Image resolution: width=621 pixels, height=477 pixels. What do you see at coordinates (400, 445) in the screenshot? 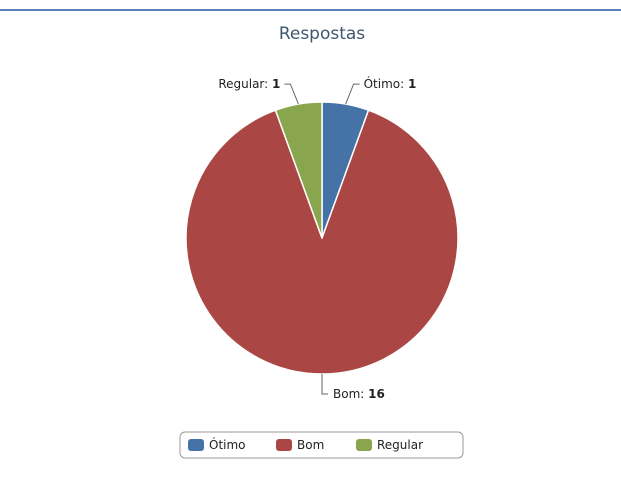
I see `legend-label-regular: Regular` at bounding box center [400, 445].